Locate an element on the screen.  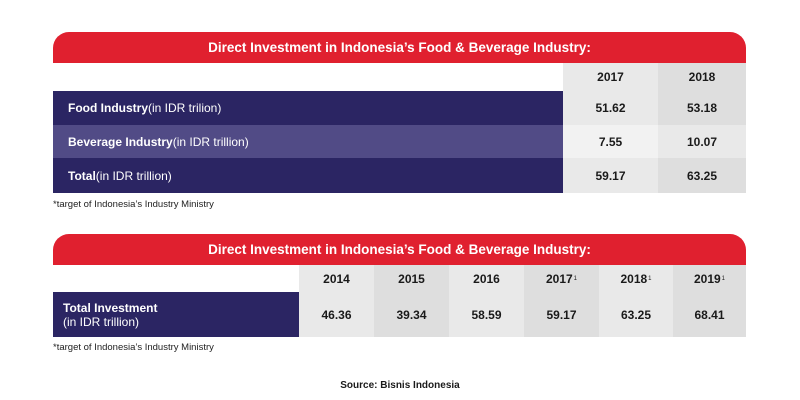
table1-food-2018: 53.18 is located at coordinates (702, 108).